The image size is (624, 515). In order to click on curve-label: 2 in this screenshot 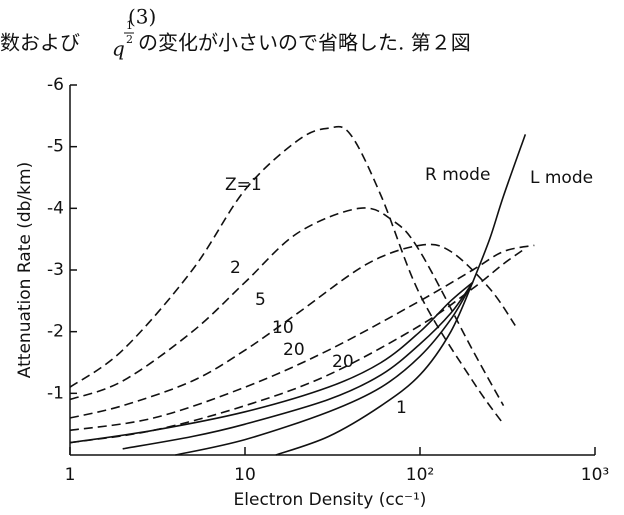, I will do `click(235, 268)`.